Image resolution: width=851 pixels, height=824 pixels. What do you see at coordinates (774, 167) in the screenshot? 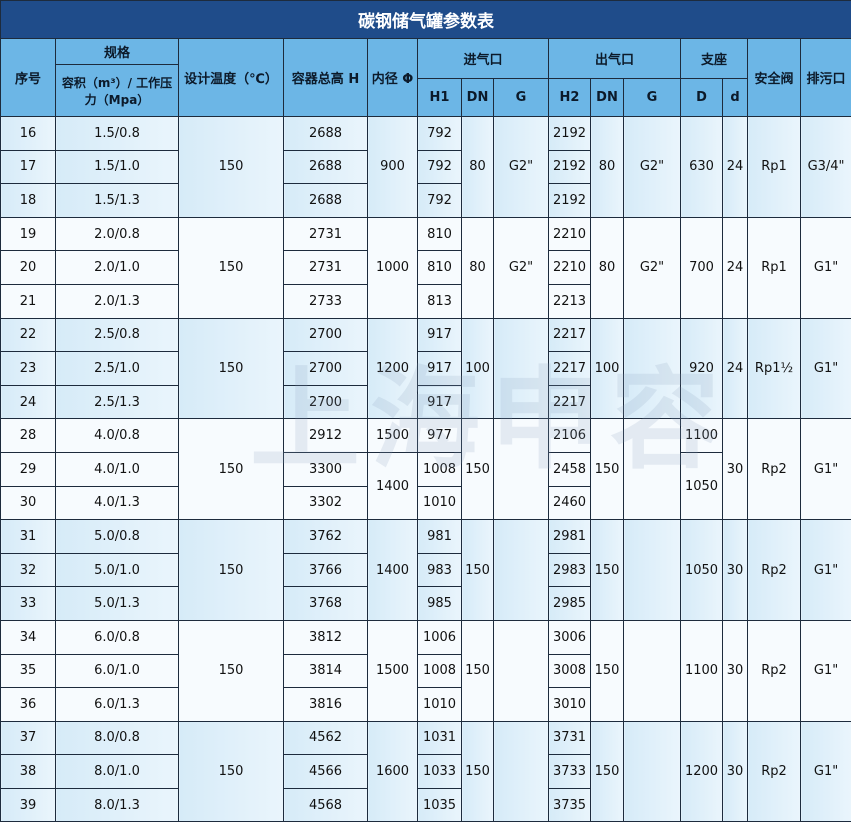
I see `valve-cell: Rp1` at bounding box center [774, 167].